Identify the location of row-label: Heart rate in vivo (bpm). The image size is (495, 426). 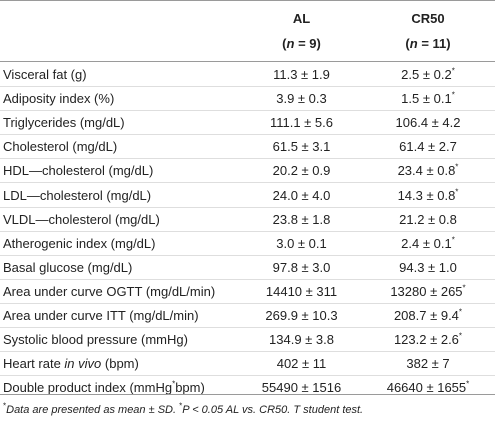
(121, 364).